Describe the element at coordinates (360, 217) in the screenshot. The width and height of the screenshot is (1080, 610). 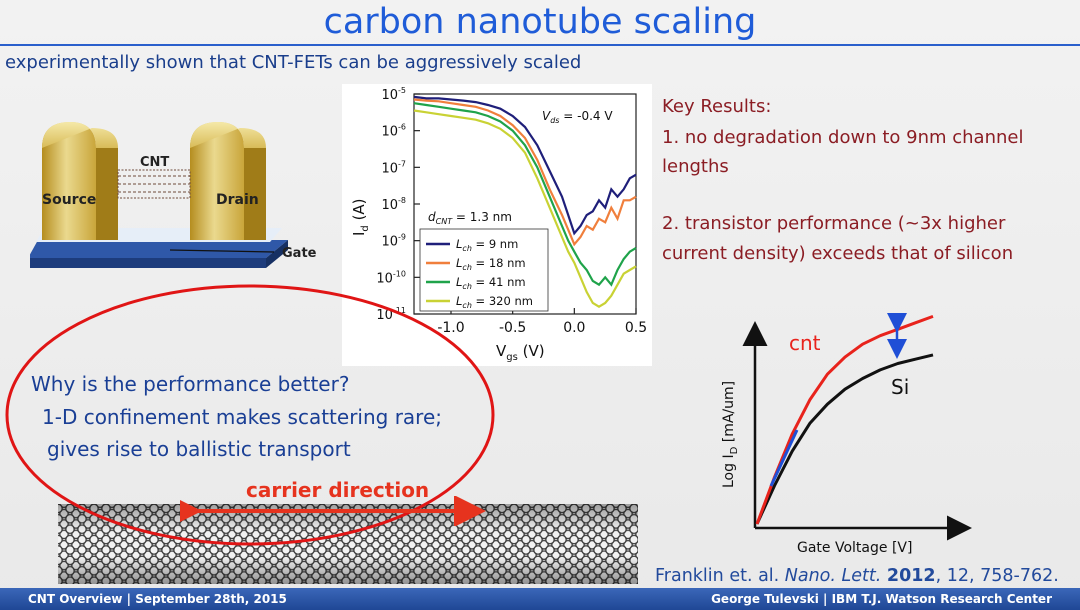
I see `y-axis-label: Id (A)` at that location.